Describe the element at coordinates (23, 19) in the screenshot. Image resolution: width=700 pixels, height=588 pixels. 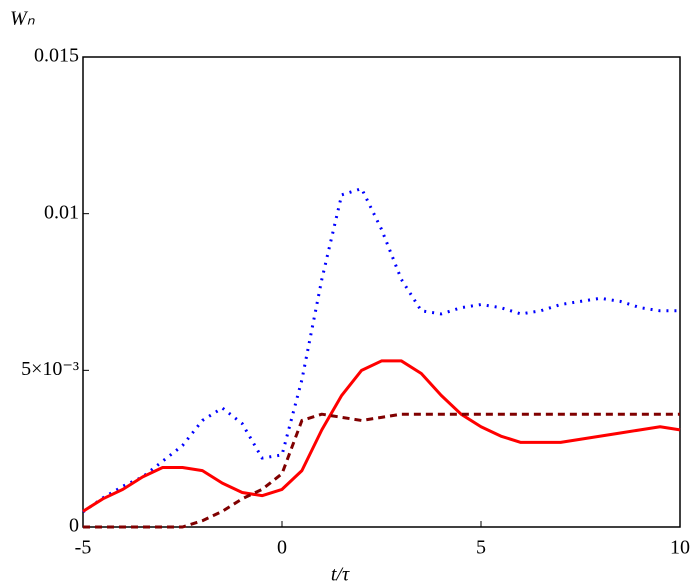
I see `y-axis-label: Wₙ` at that location.